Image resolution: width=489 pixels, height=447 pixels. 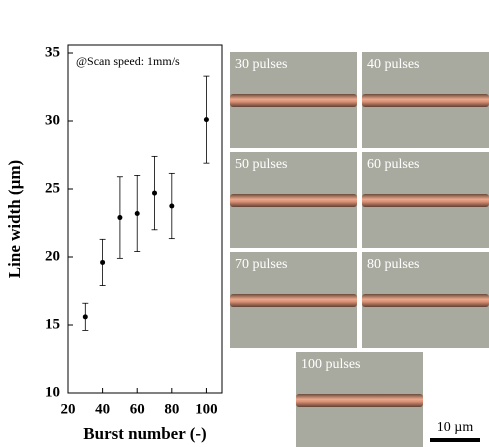 I want to click on panel-label: 40 pulses, so click(x=393, y=64).